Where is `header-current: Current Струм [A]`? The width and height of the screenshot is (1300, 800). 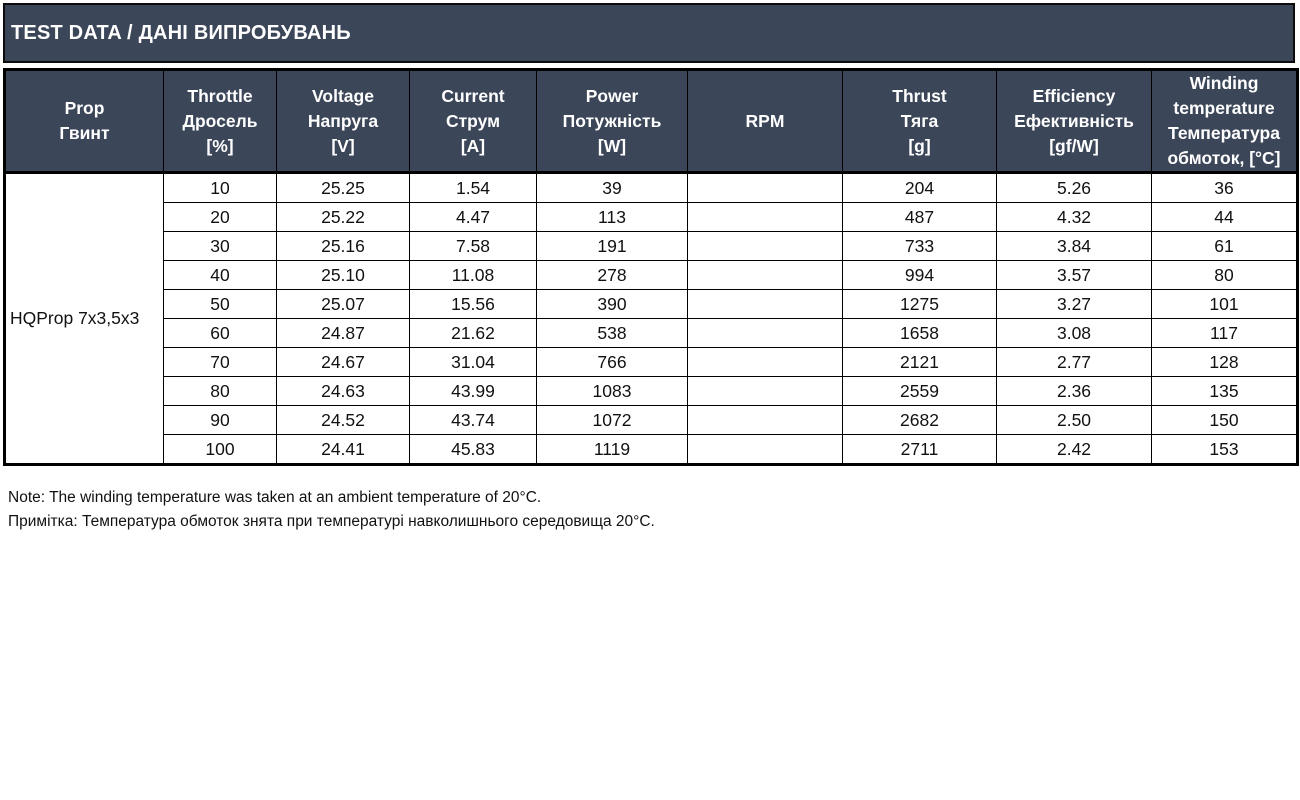 header-current: Current Струм [A] is located at coordinates (473, 121).